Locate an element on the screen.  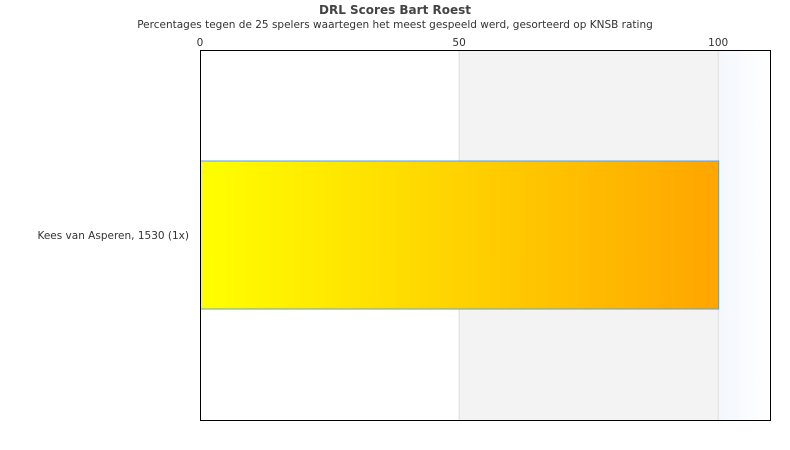
x-tick-label: 50 is located at coordinates (458, 43).